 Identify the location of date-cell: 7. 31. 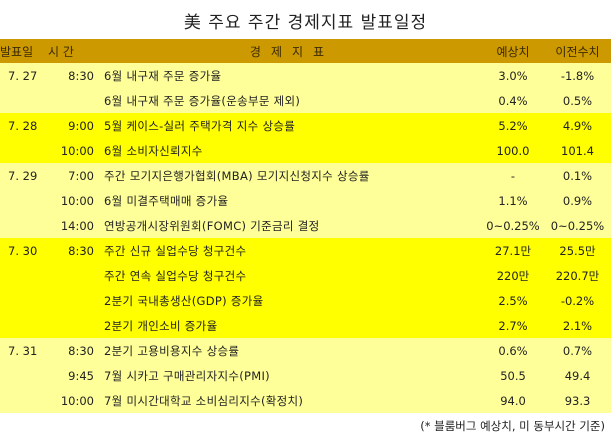
(24, 350).